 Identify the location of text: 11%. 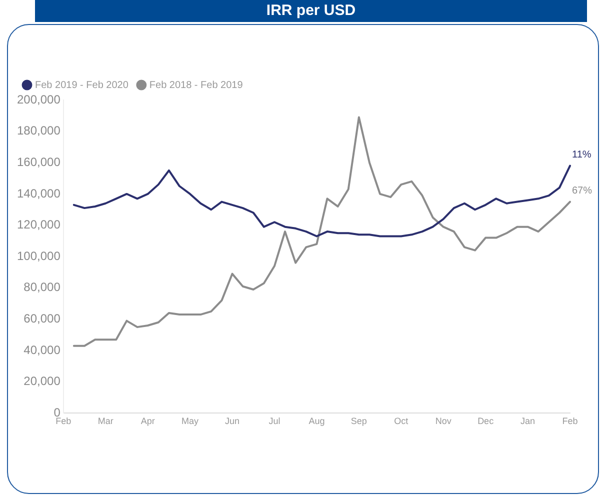
(582, 155).